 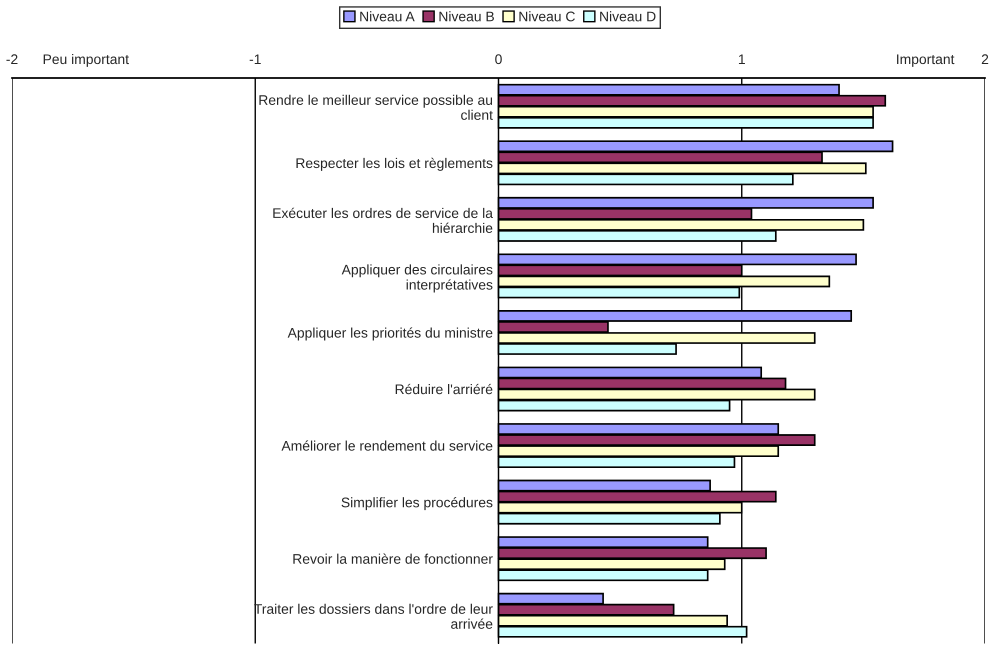 I want to click on y-tick-label: Réduire l'arriéré, so click(x=444, y=389).